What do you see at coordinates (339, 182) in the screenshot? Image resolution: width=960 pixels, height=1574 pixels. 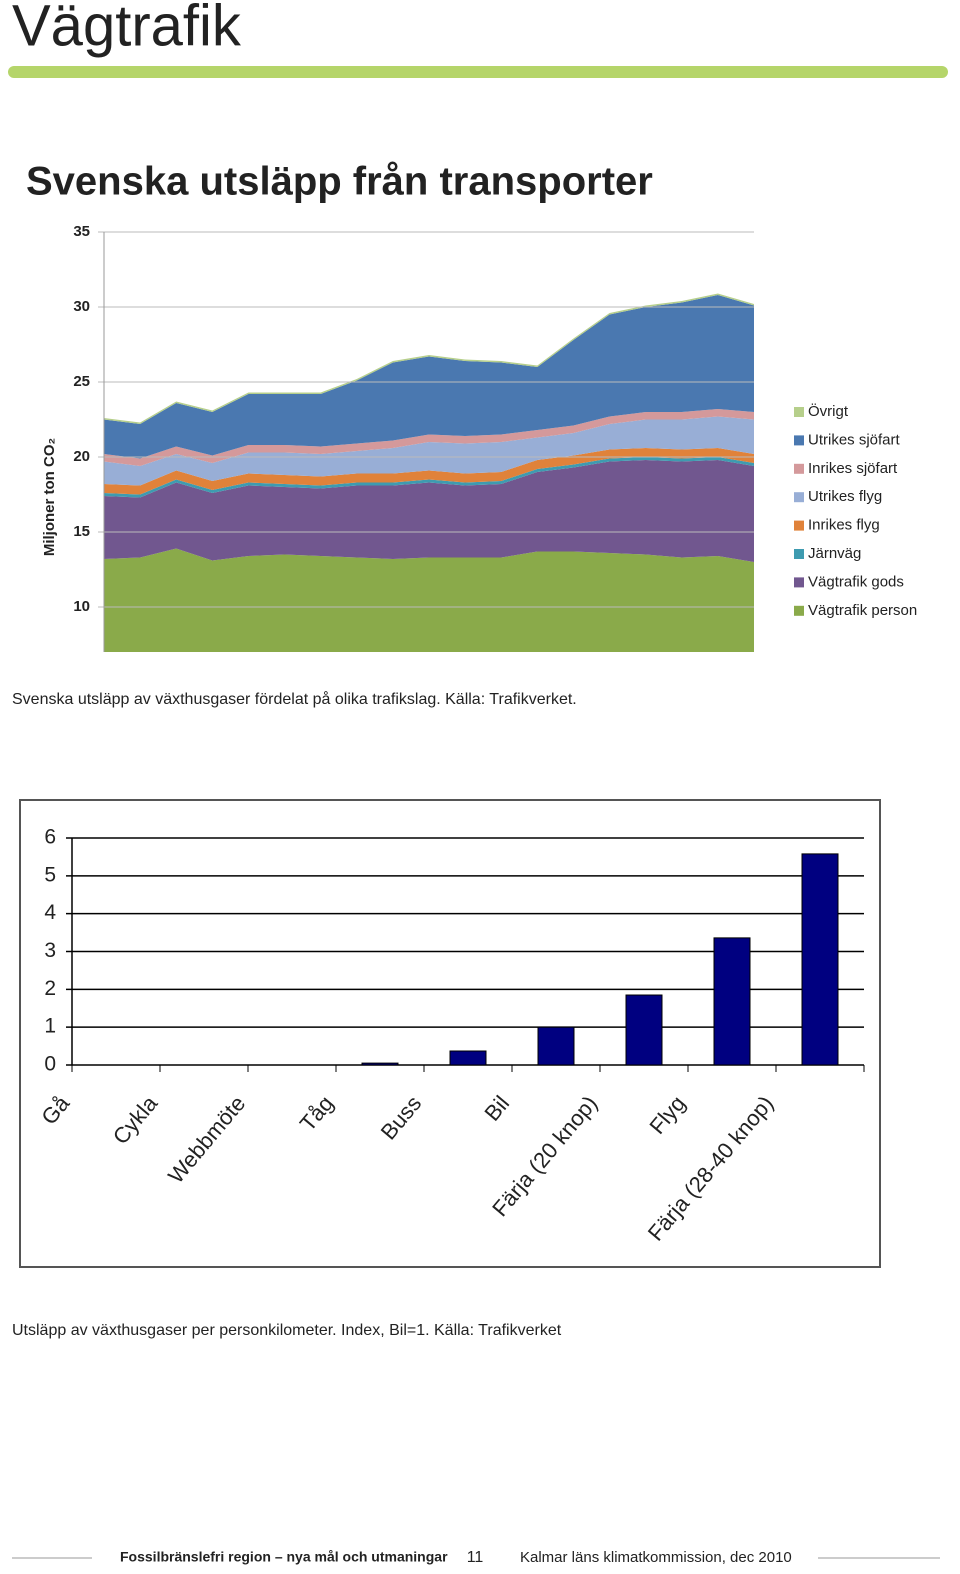 I see `chart-title: Svenska utsläpp från transporter` at bounding box center [339, 182].